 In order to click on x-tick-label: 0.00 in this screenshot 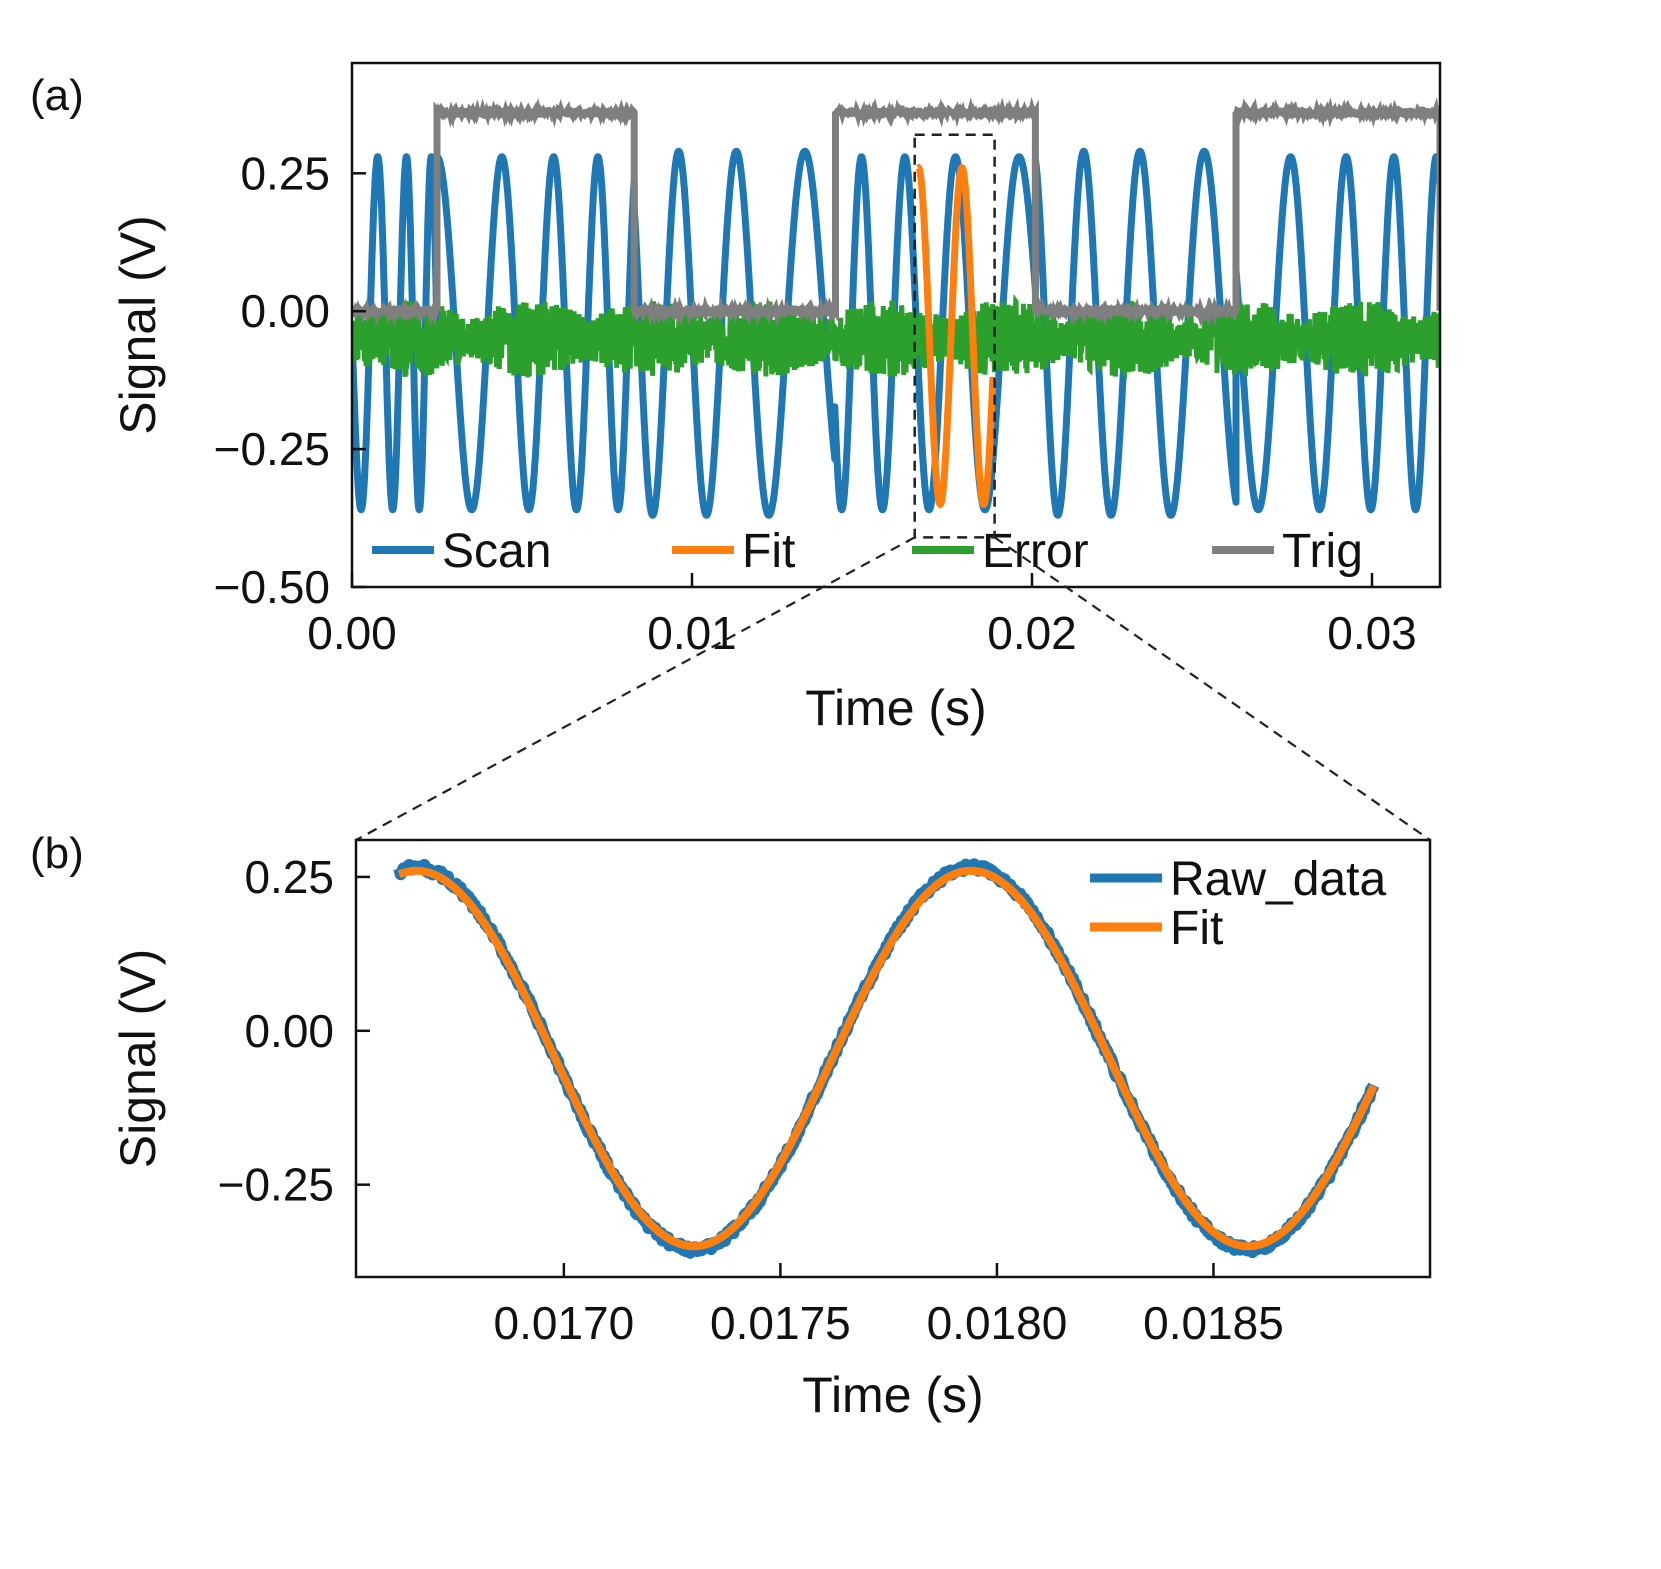, I will do `click(352, 633)`.